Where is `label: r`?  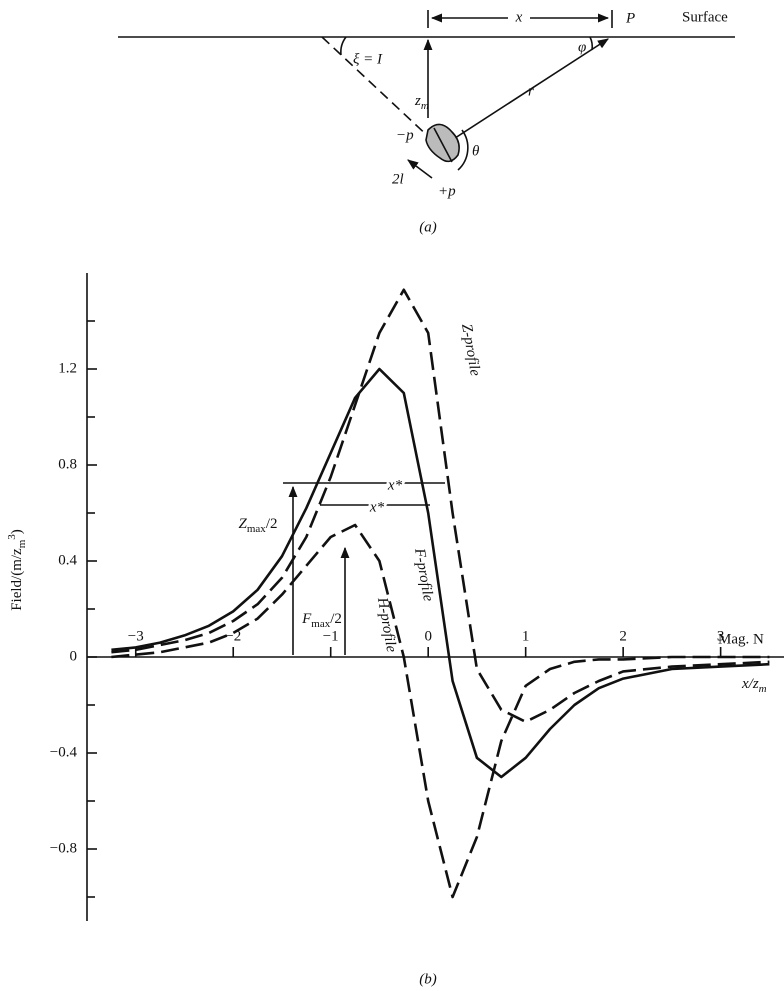 label: r is located at coordinates (531, 91).